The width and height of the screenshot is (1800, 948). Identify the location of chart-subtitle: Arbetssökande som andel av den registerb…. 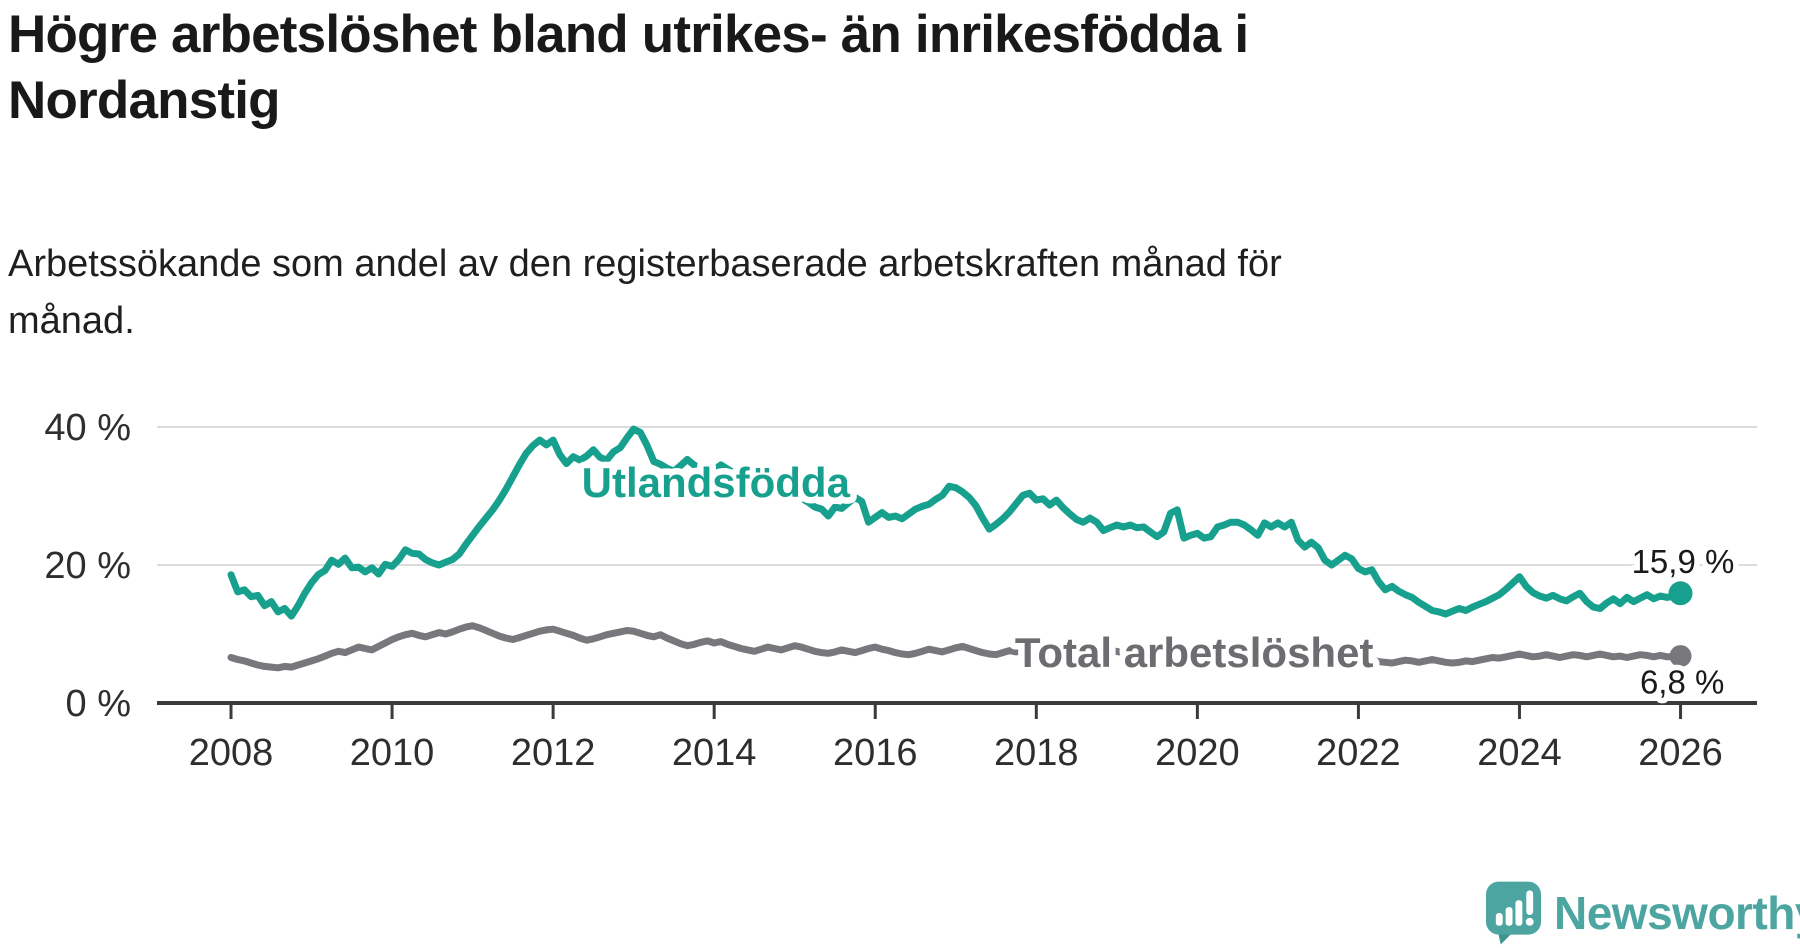
(828, 293).